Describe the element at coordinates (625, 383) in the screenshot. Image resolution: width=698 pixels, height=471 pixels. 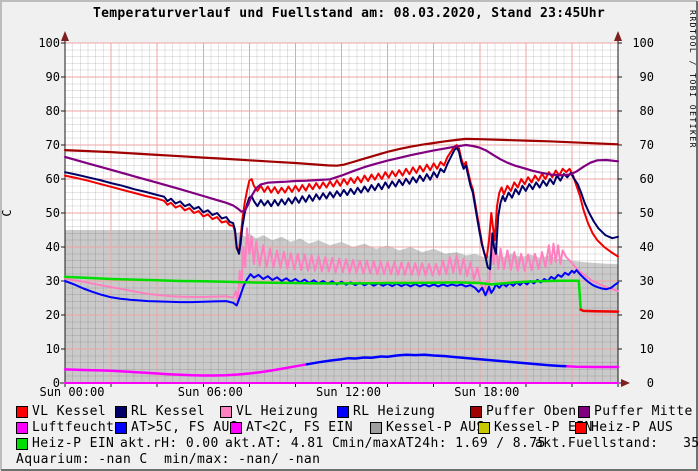
I see `x-axis-arrow-icon` at that location.